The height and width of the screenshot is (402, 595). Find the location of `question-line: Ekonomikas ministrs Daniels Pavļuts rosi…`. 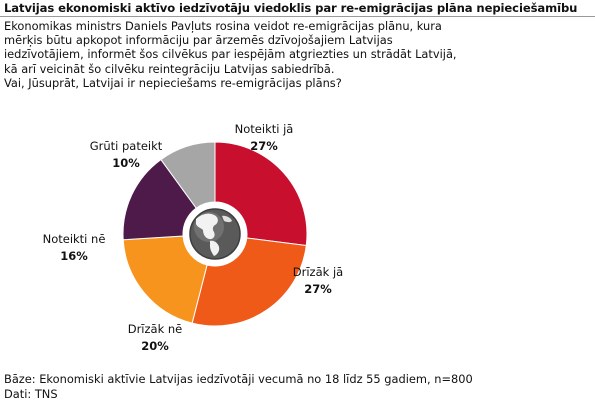

question-line: Ekonomikas ministrs Daniels Pavļuts rosi… is located at coordinates (223, 26).